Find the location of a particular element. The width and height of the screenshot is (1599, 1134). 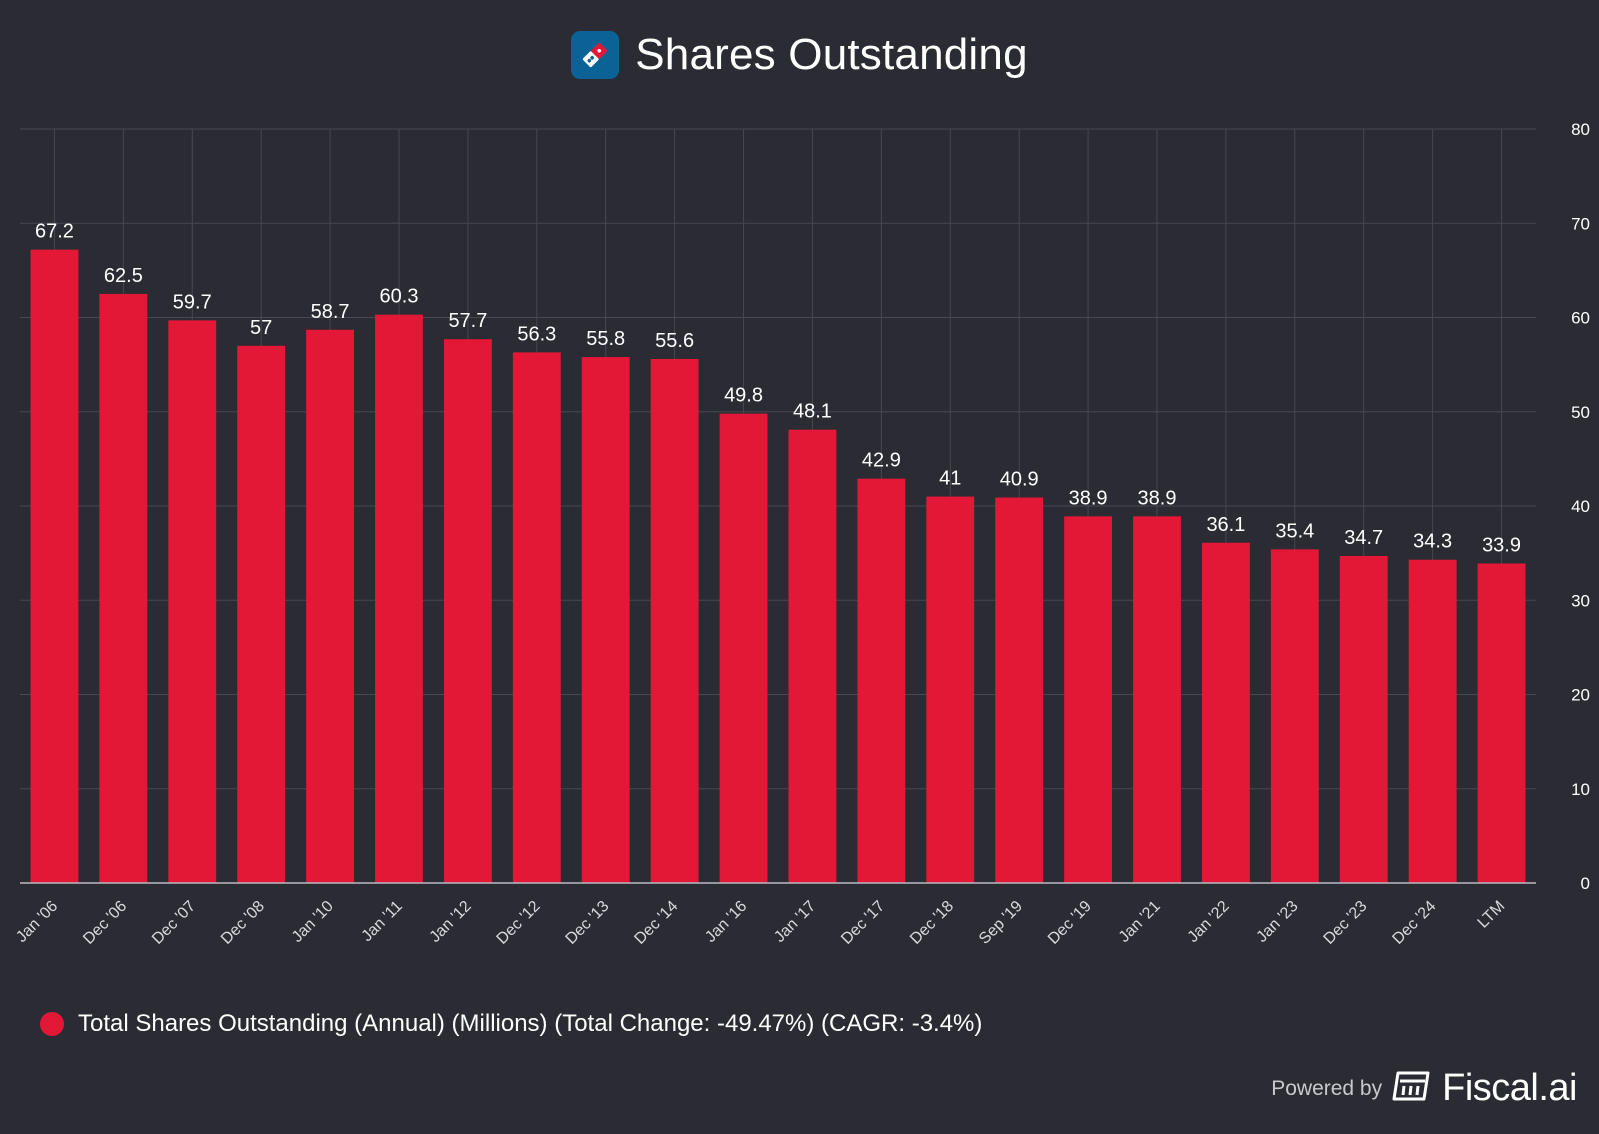

x-tick-label: Jan '22 is located at coordinates (1209, 922).